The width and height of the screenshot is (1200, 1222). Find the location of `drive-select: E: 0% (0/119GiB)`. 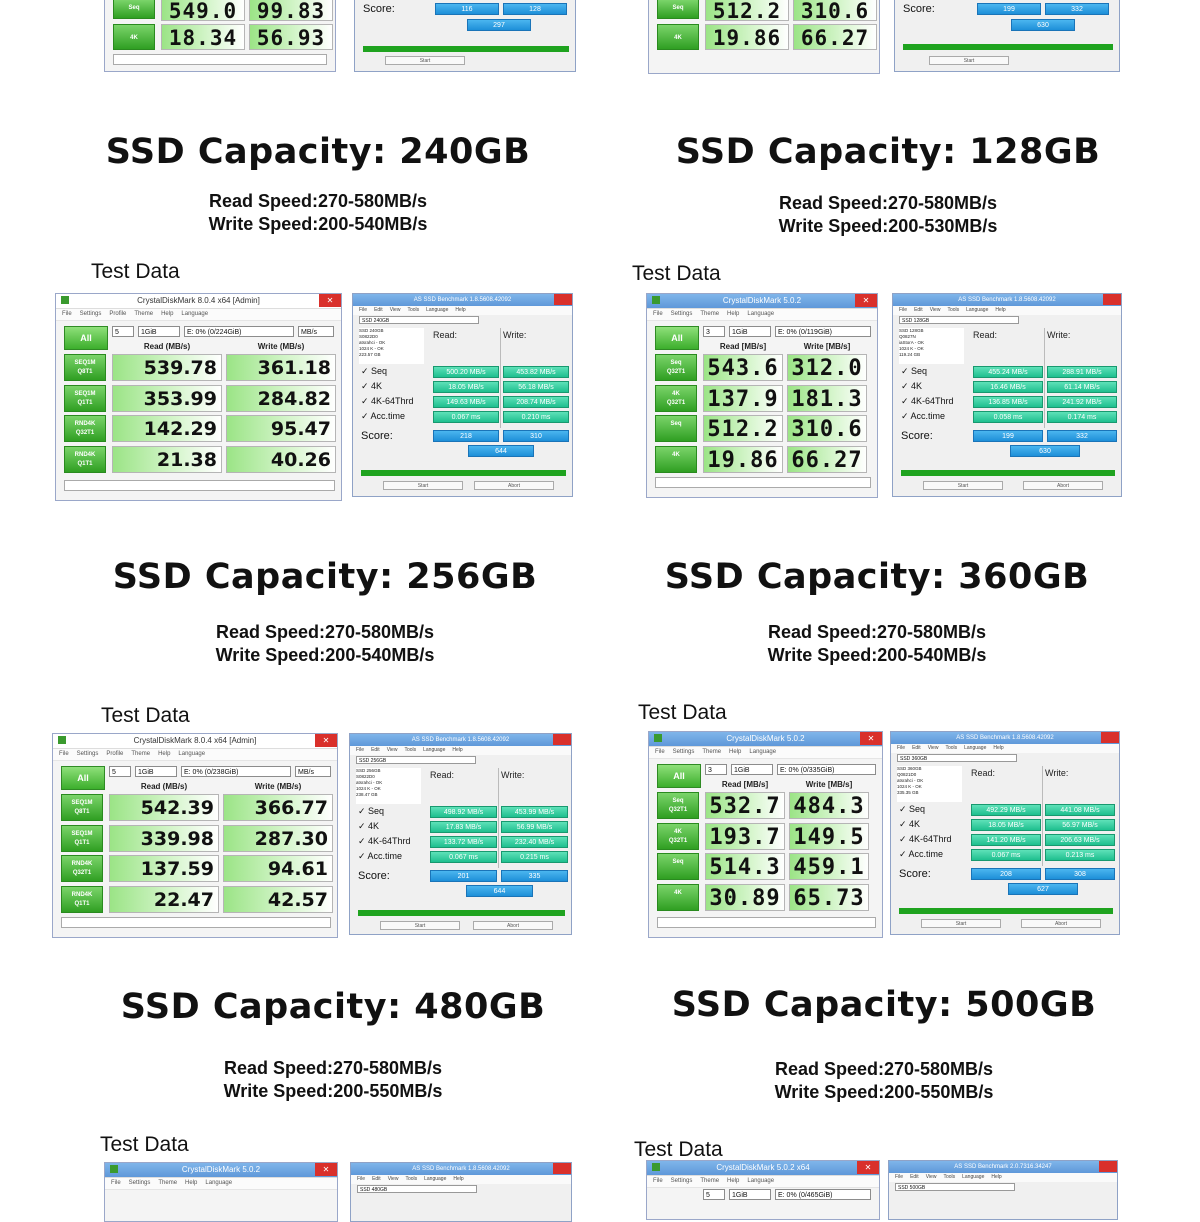

drive-select: E: 0% (0/119GiB) is located at coordinates (823, 331).